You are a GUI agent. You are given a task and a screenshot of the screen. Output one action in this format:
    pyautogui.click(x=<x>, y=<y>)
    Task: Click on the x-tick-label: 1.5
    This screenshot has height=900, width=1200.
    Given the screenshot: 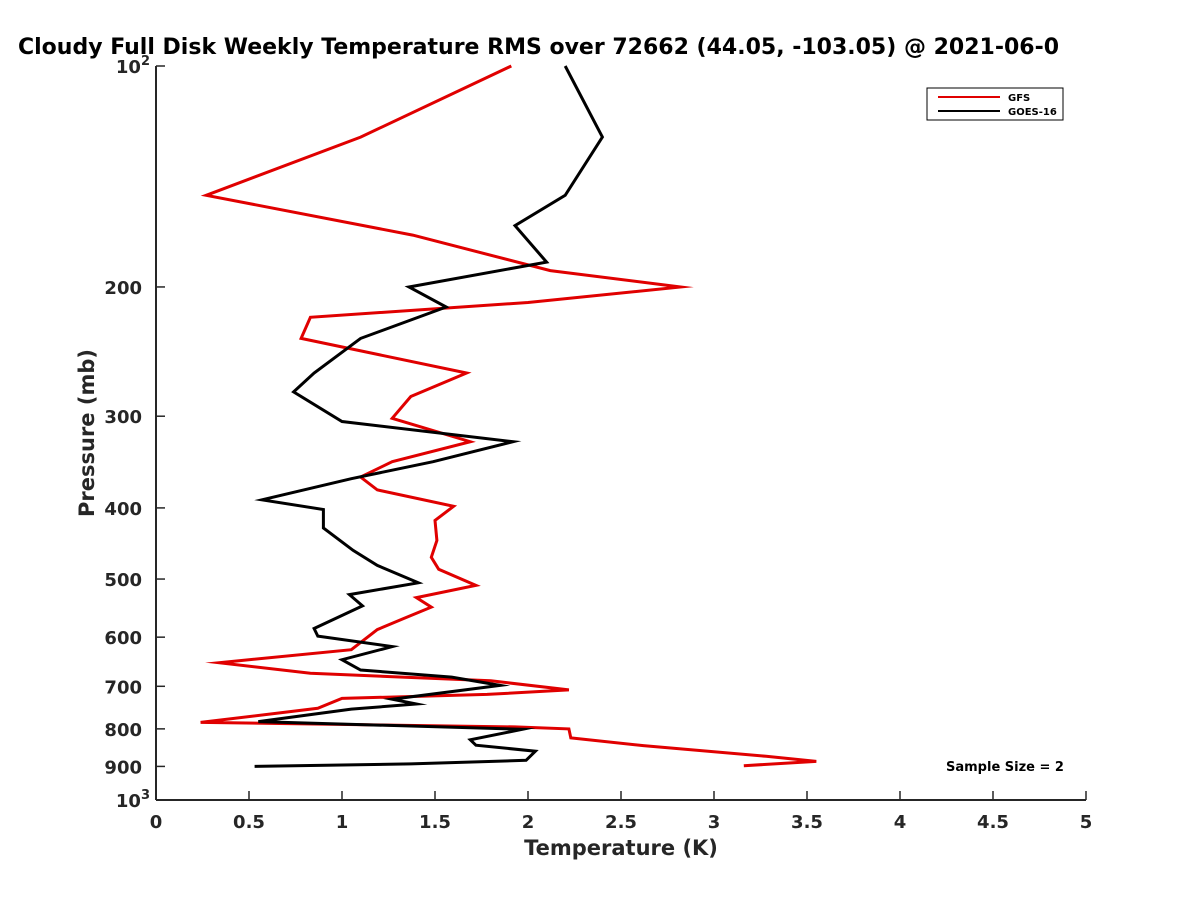 What is the action you would take?
    pyautogui.click(x=435, y=822)
    